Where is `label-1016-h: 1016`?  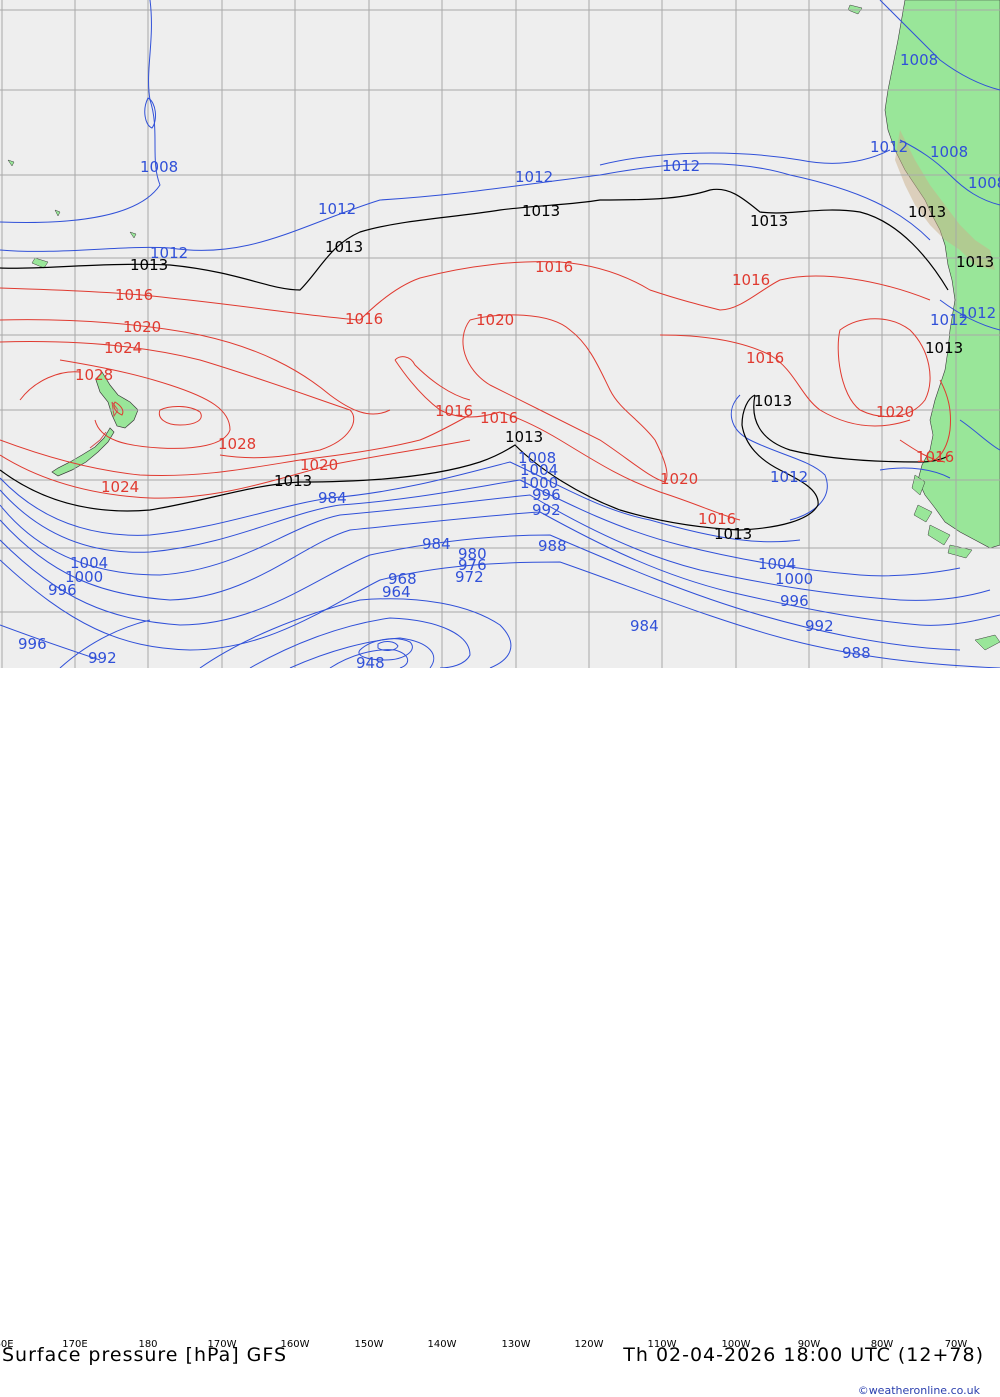 label-1016-h: 1016 is located at coordinates (717, 519).